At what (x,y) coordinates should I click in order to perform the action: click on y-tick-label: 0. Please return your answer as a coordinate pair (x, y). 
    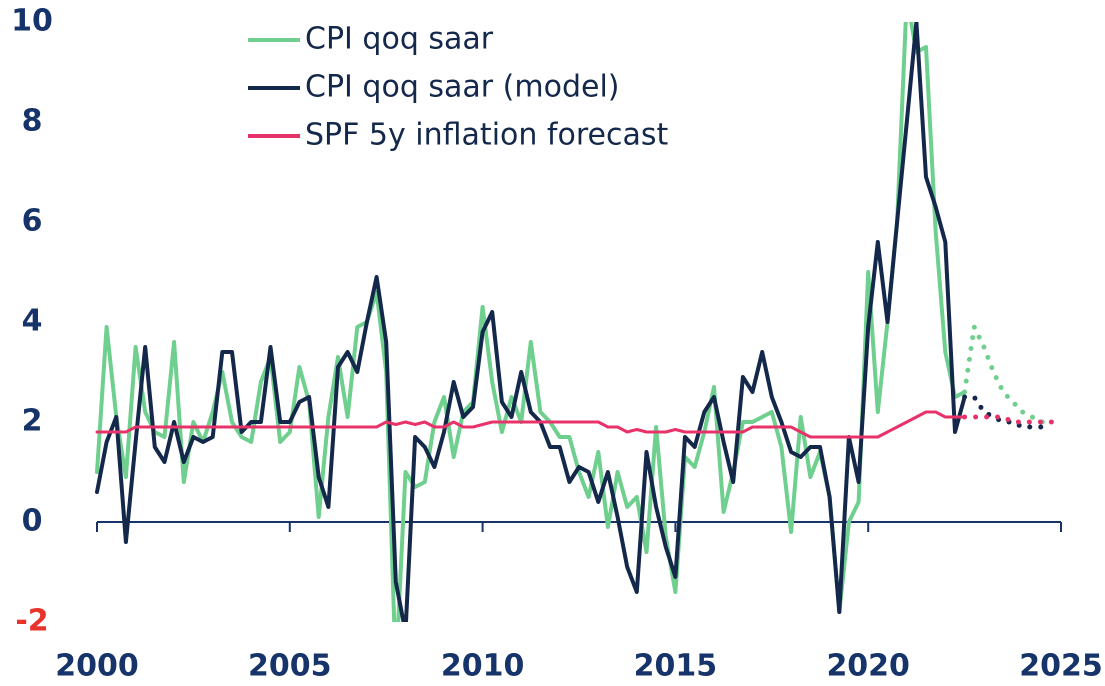
    Looking at the image, I should click on (32, 521).